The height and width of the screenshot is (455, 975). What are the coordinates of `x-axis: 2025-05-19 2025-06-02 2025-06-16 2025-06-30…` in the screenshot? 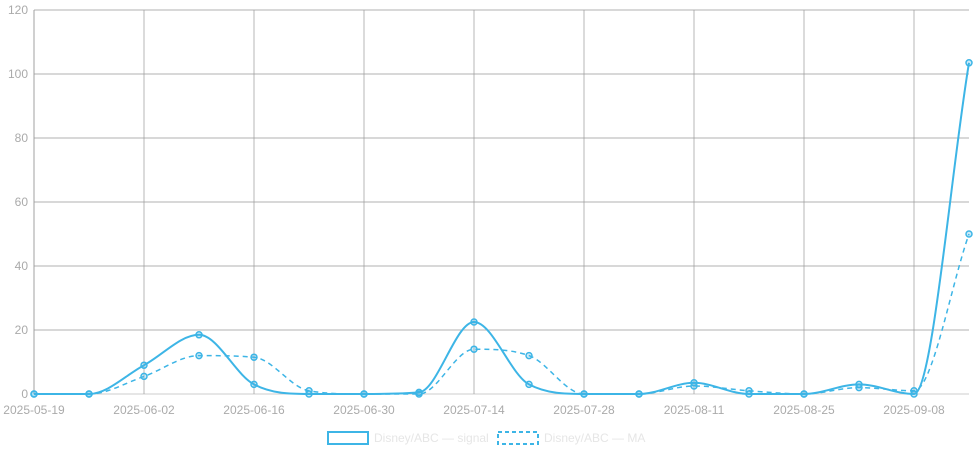 It's located at (474, 410).